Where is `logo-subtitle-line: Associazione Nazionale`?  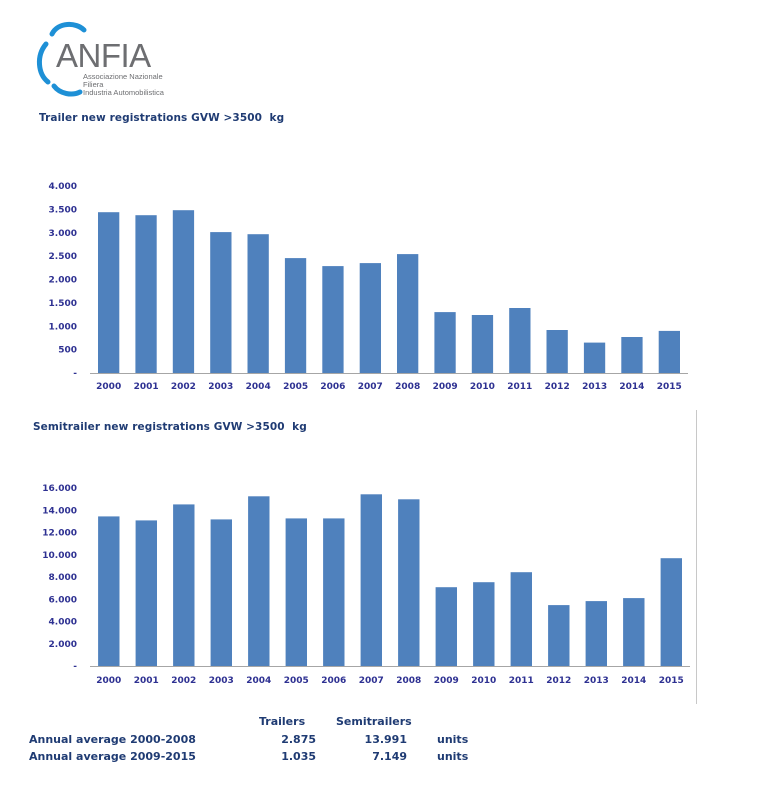 logo-subtitle-line: Associazione Nazionale is located at coordinates (123, 76).